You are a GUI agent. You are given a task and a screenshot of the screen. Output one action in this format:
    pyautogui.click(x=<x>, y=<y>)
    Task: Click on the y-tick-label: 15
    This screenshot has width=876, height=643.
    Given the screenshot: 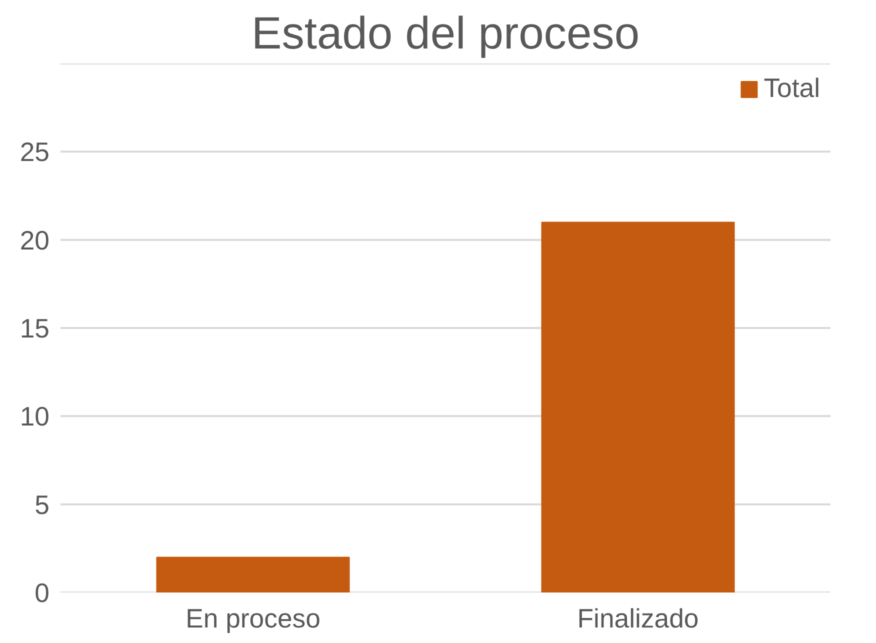 What is the action you would take?
    pyautogui.click(x=35, y=329)
    